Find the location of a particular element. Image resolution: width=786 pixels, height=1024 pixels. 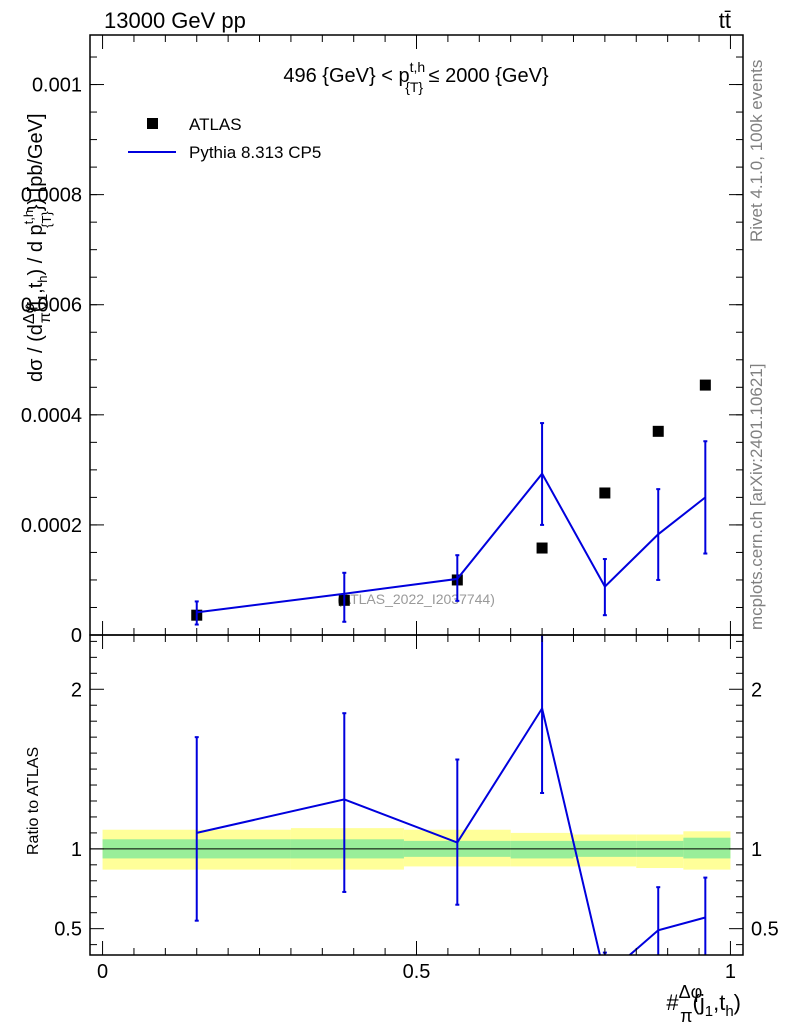

ratio-x-axis-label: #Δφ π(j1,th) is located at coordinates (703, 1003).